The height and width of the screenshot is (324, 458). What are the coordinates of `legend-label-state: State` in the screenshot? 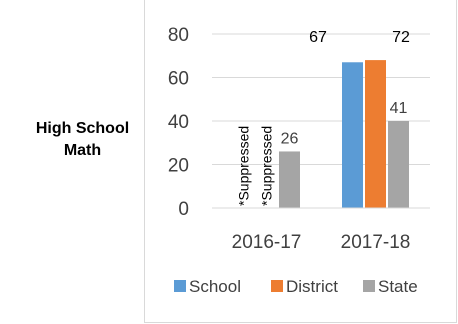 It's located at (398, 286).